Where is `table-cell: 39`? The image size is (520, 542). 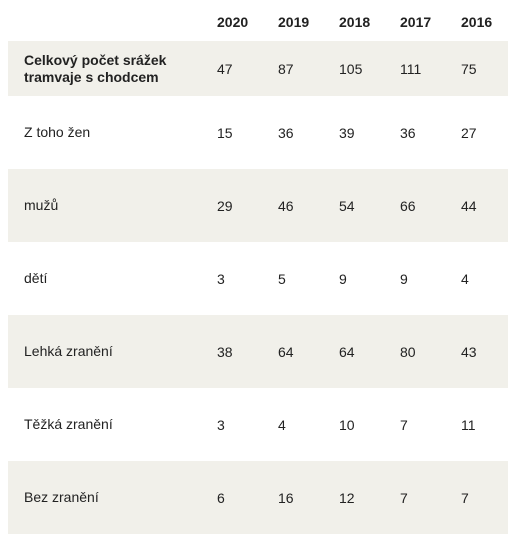
table-cell: 39 is located at coordinates (347, 132).